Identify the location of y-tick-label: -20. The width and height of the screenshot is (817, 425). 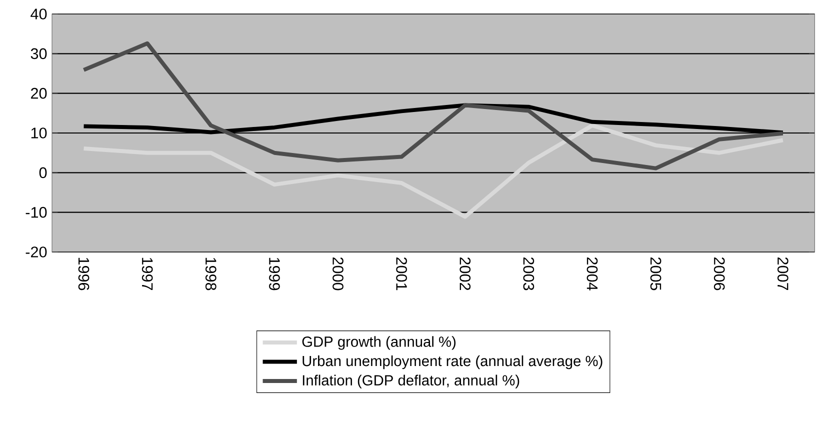
(36, 252).